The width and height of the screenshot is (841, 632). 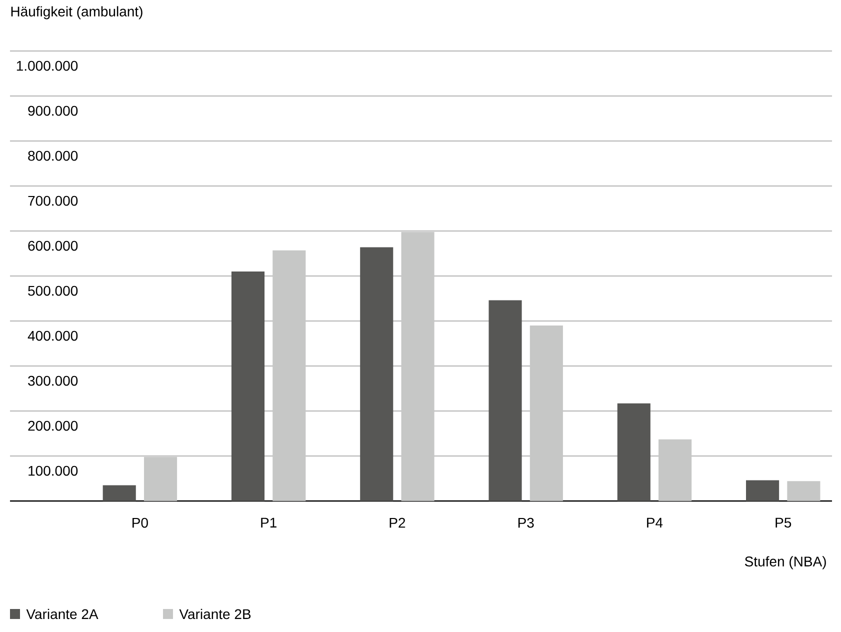 I want to click on x-tick-label: P3, so click(x=526, y=523).